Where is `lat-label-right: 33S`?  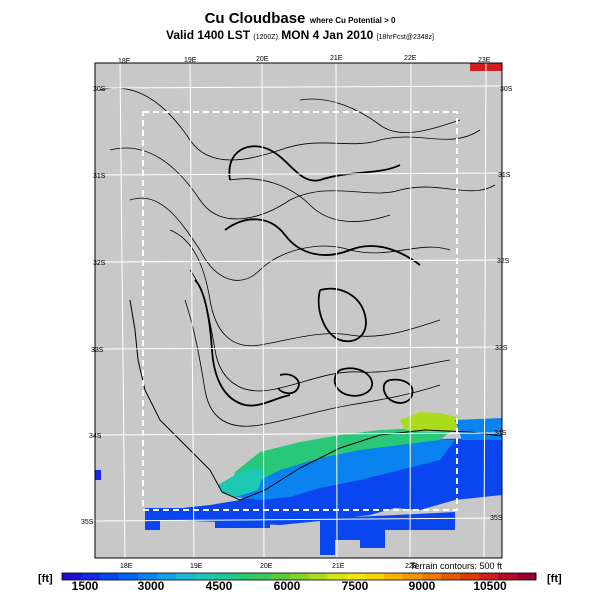
lat-label-right: 33S is located at coordinates (501, 348).